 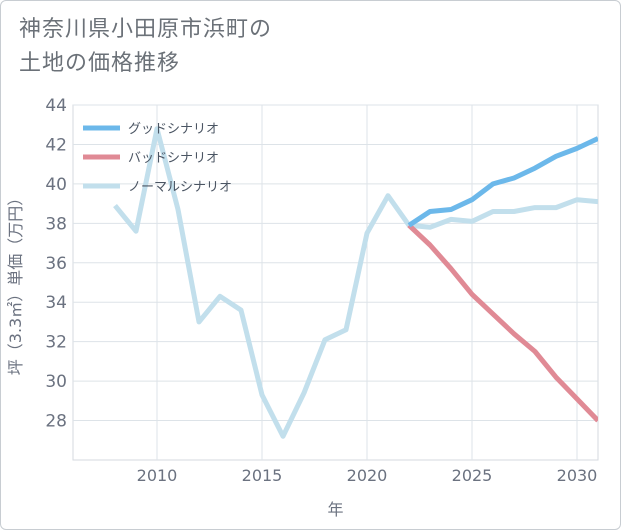 What do you see at coordinates (145, 47) in the screenshot?
I see `chart-title: 神奈川県小田原市浜町の 土地の価格推移` at bounding box center [145, 47].